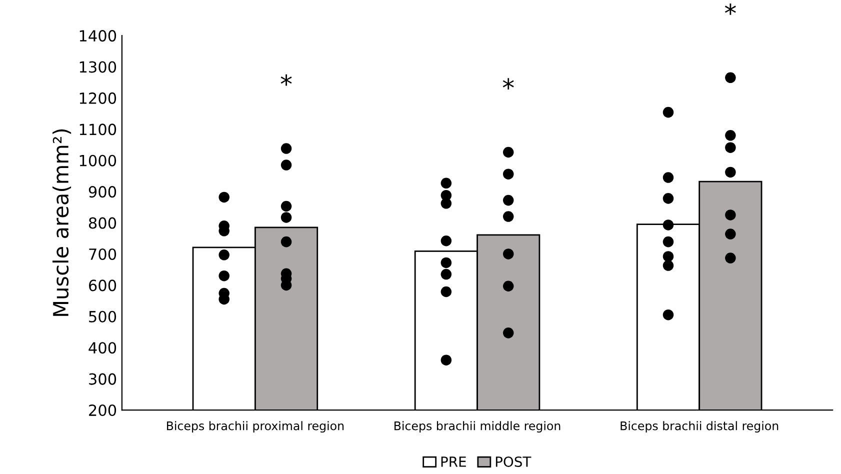 The height and width of the screenshot is (474, 841). Describe the element at coordinates (102, 192) in the screenshot. I see `y-tick-label: 900` at that location.